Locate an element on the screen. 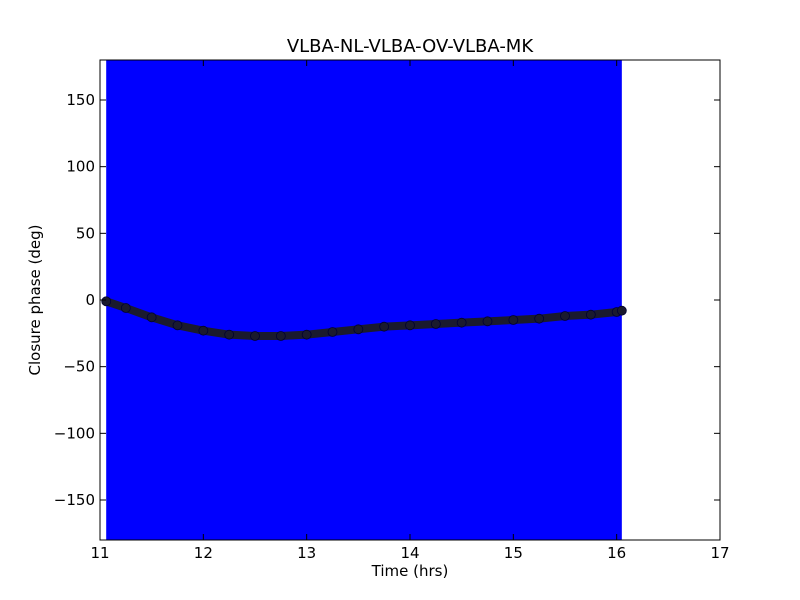 The width and height of the screenshot is (800, 600). x-tick-label: 15 is located at coordinates (513, 553).